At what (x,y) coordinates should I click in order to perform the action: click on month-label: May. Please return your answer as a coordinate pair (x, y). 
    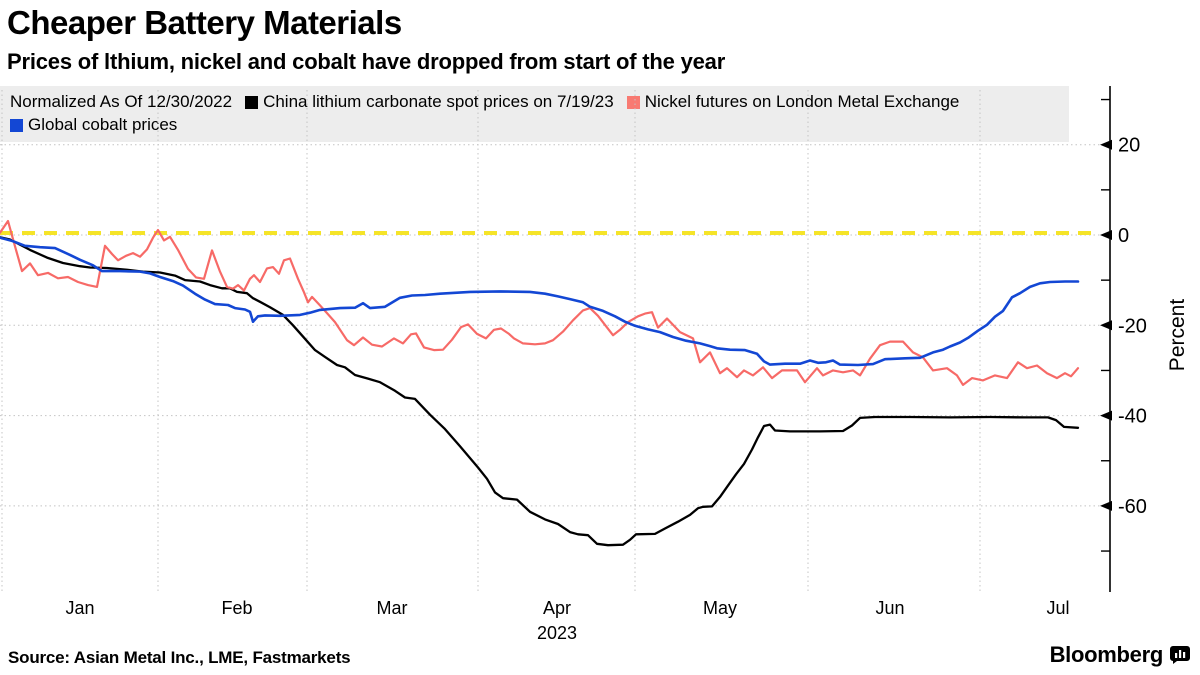
    Looking at the image, I should click on (720, 608).